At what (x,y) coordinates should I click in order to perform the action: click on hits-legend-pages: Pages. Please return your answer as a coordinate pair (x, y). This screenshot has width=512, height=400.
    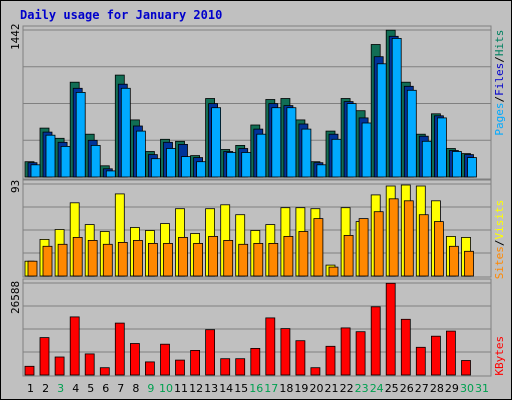
    Looking at the image, I should click on (499, 118).